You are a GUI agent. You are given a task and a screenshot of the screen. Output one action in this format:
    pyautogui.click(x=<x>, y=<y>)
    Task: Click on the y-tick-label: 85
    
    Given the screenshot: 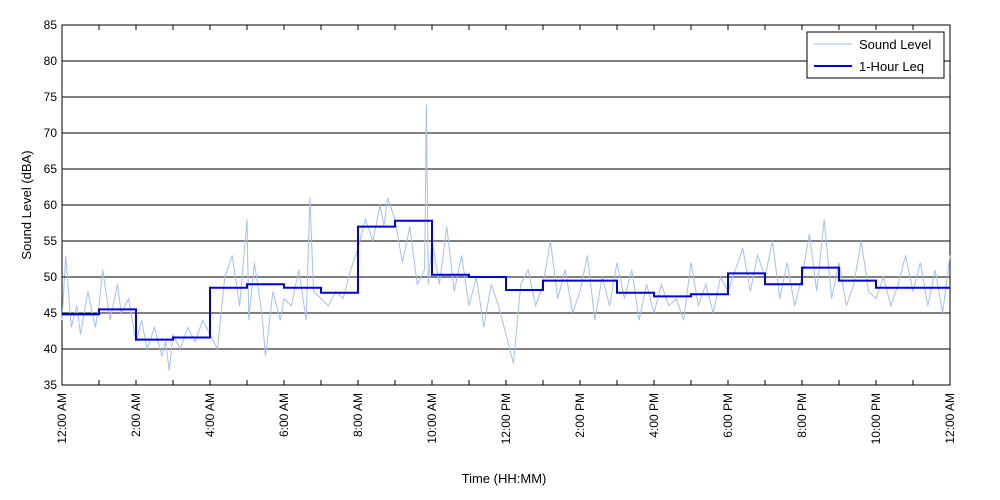 What is the action you would take?
    pyautogui.click(x=51, y=25)
    